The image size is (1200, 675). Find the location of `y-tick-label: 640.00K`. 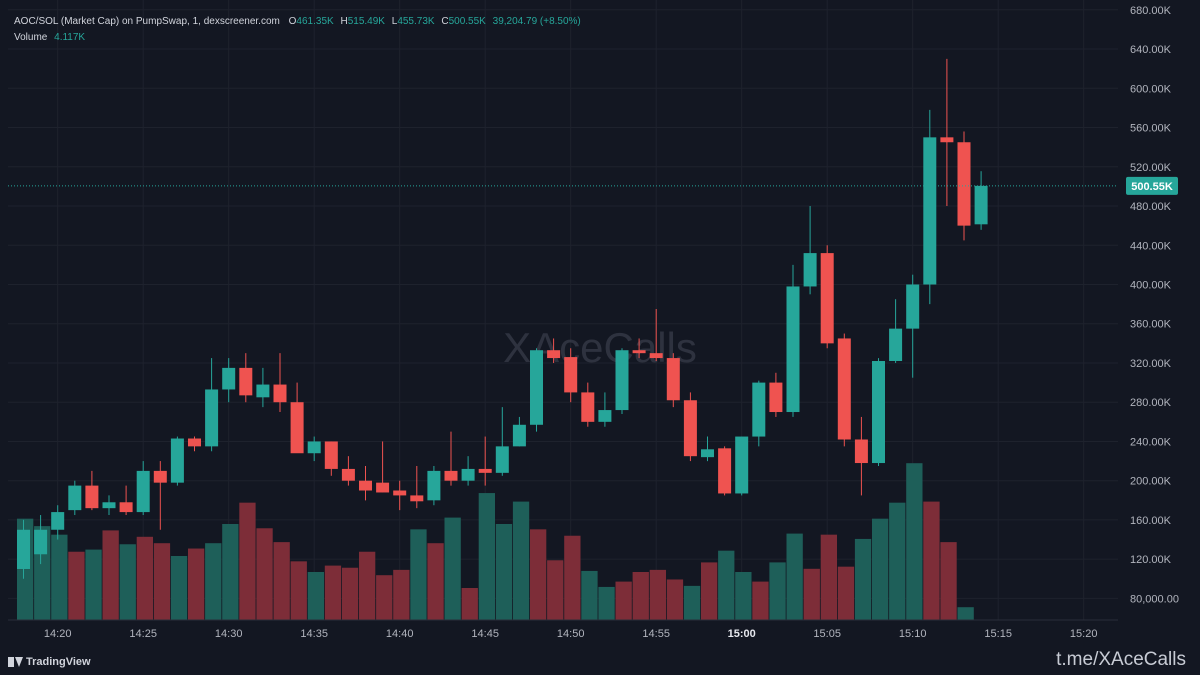

y-tick-label: 640.00K is located at coordinates (1151, 50).